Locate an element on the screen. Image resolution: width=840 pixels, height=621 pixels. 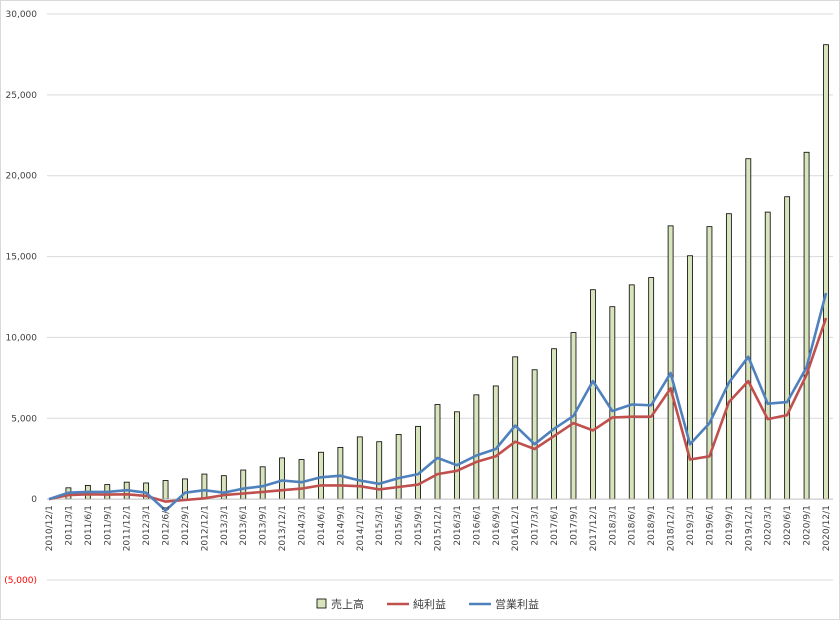
y-tick-label: (5,000) is located at coordinates (20, 581).